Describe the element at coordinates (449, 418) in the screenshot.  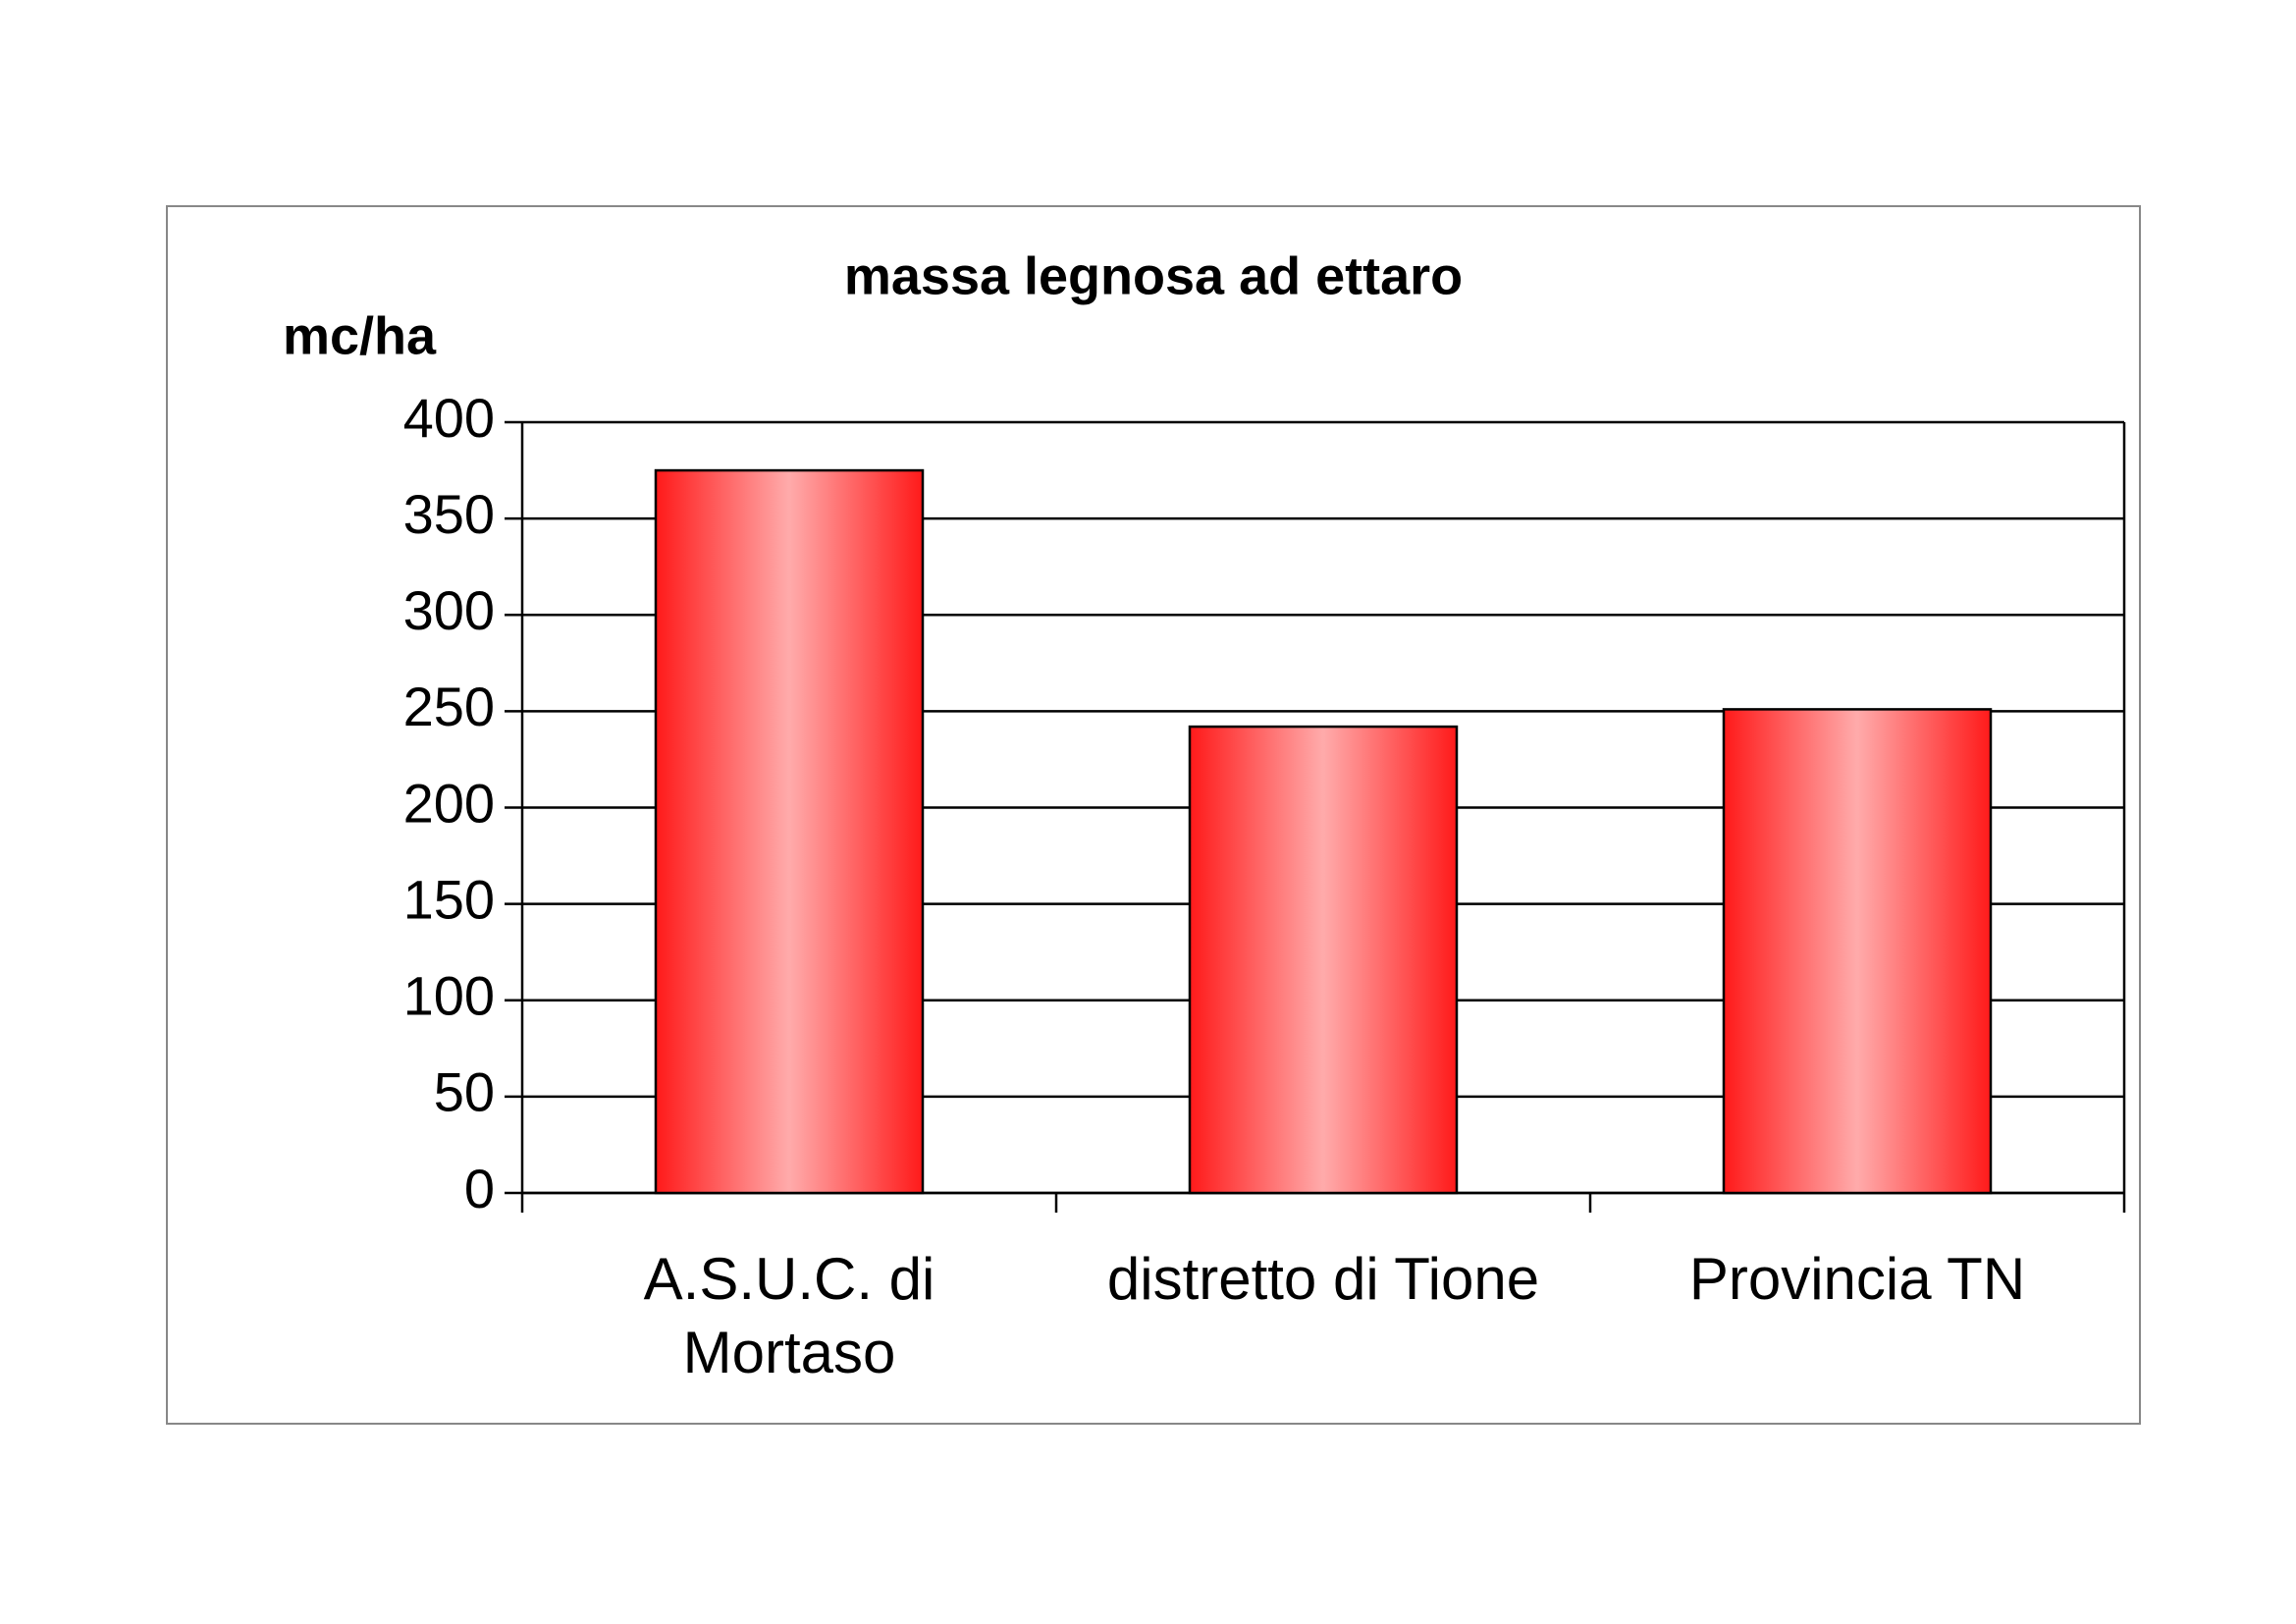
I see `y-tick-label: 400` at that location.